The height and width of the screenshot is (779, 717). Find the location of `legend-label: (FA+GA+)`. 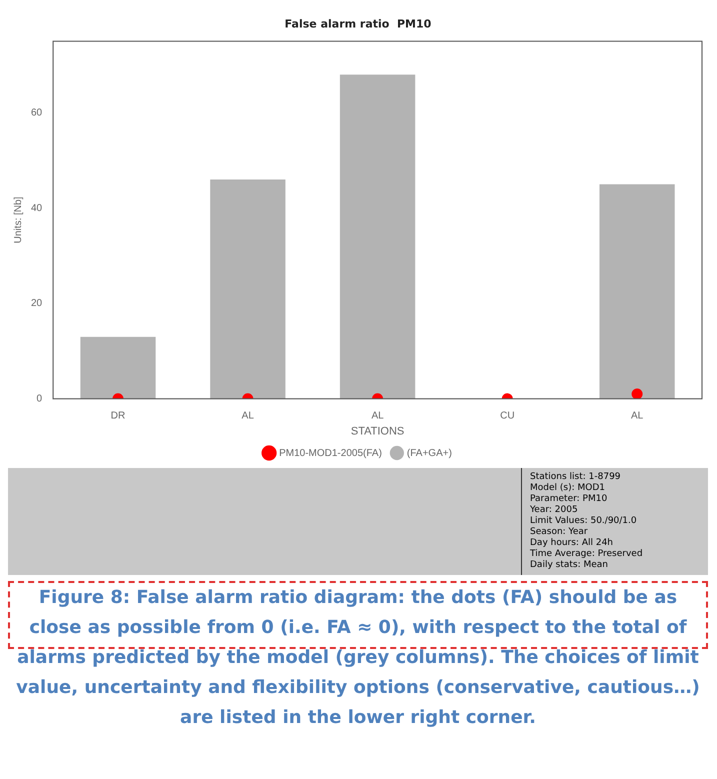

legend-label: (FA+GA+) is located at coordinates (429, 453).